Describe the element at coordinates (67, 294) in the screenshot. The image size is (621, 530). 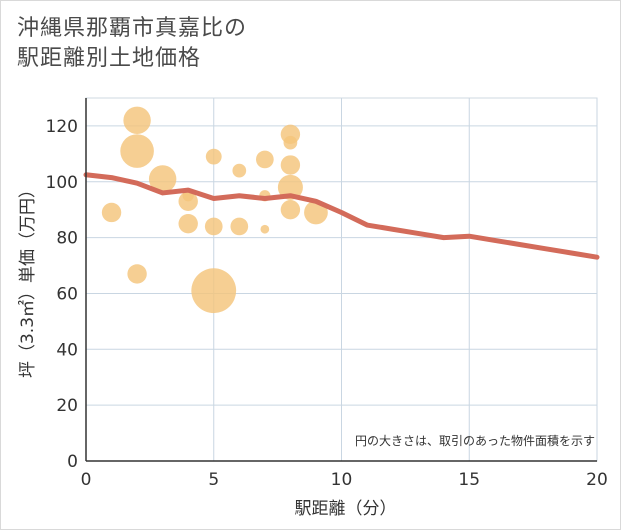
I see `y-tick-label: 60` at that location.